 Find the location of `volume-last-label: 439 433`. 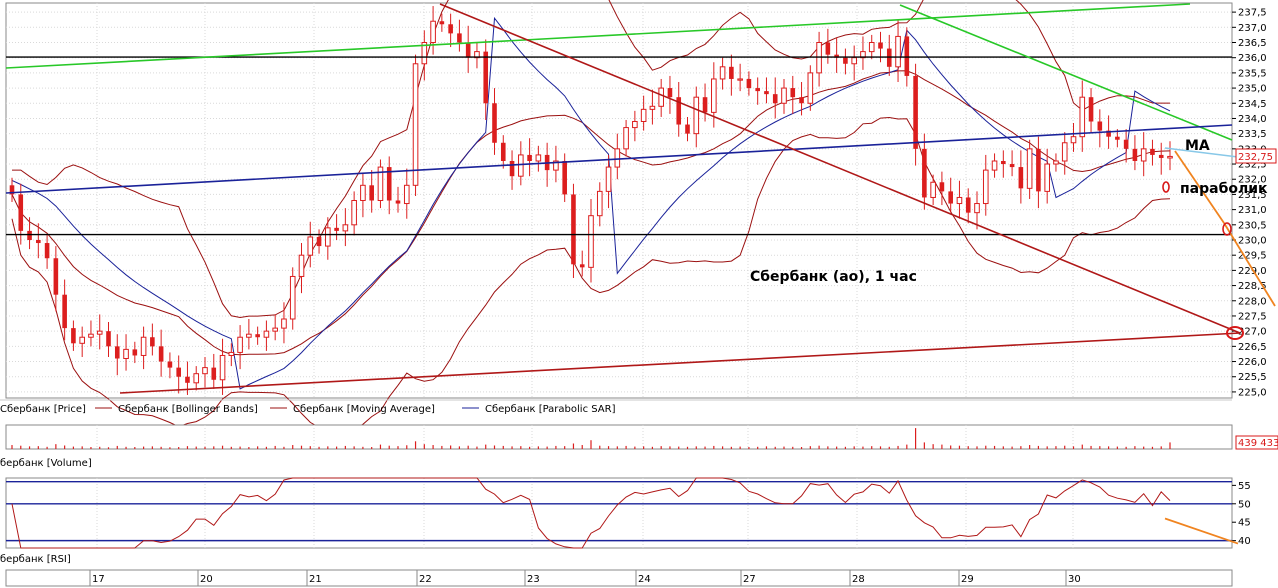

volume-last-label: 439 433 is located at coordinates (1258, 443).